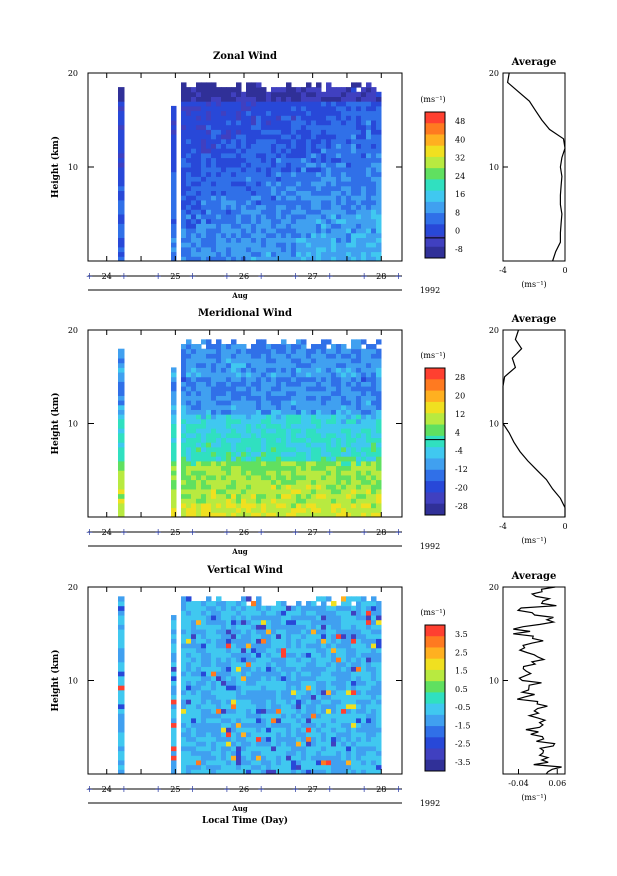 Image resolution: width=617 pixels, height=876 pixels. Describe the element at coordinates (461, 689) in the screenshot. I see `colorbar-tick-label: 0.5` at that location.